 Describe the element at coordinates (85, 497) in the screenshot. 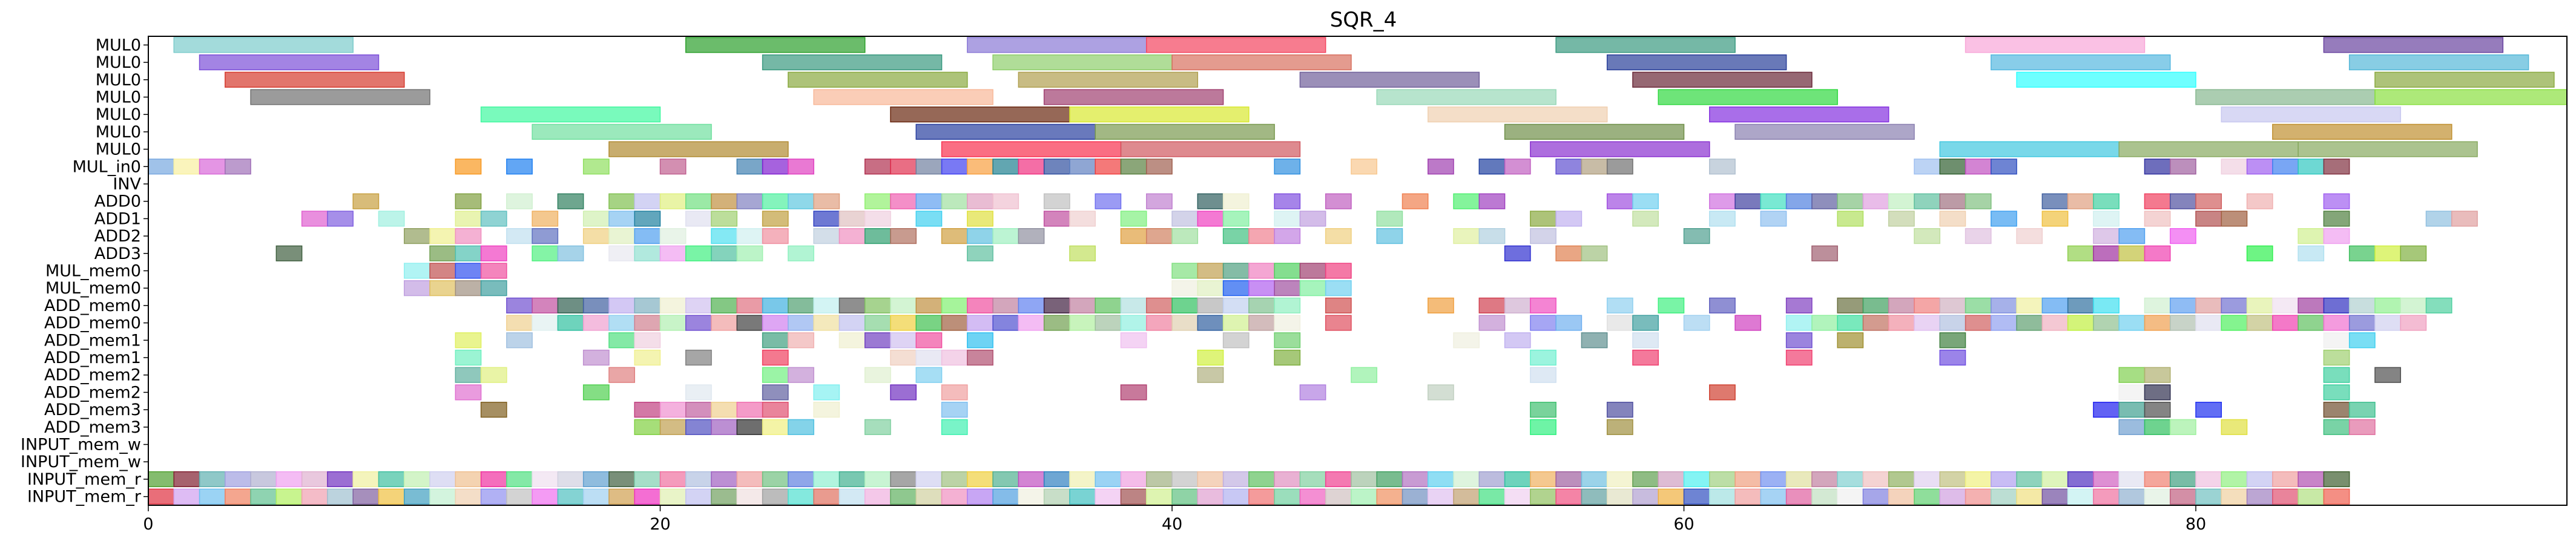

I see `y-tick-label: INPUT_mem_r` at that location.